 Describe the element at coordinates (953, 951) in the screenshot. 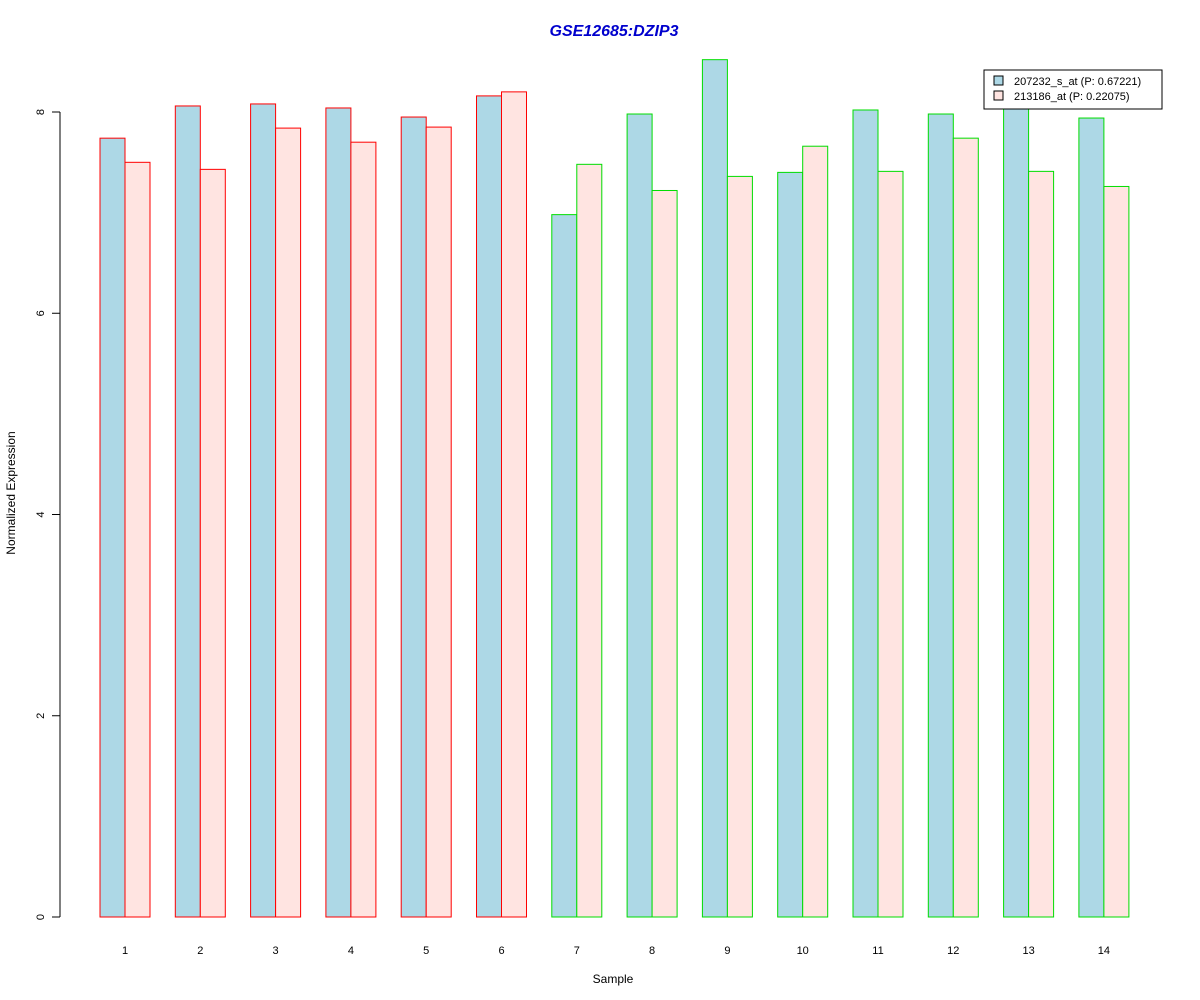

I see `x-tick-label: 12` at that location.